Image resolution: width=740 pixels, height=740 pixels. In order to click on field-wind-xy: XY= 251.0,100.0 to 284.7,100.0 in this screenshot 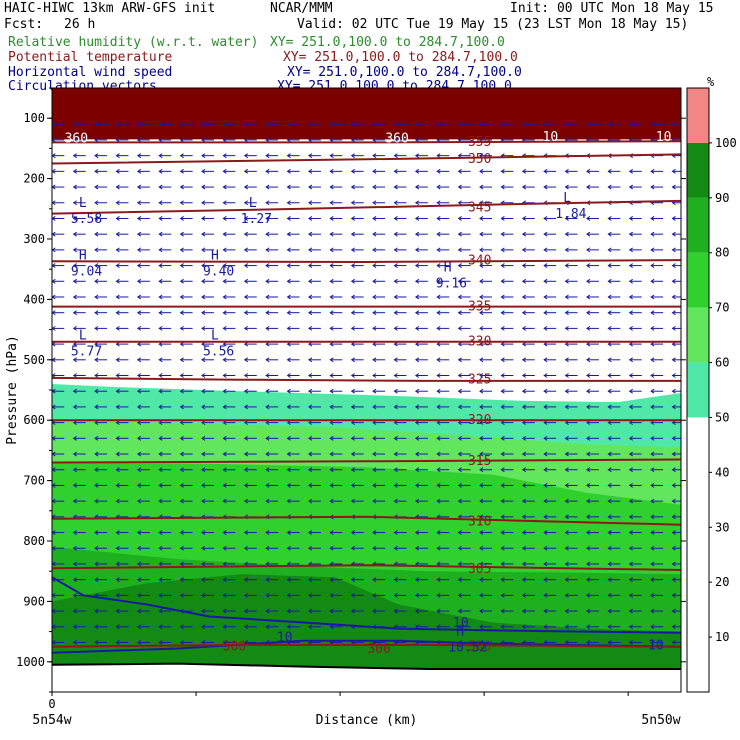, I will do `click(404, 72)`.